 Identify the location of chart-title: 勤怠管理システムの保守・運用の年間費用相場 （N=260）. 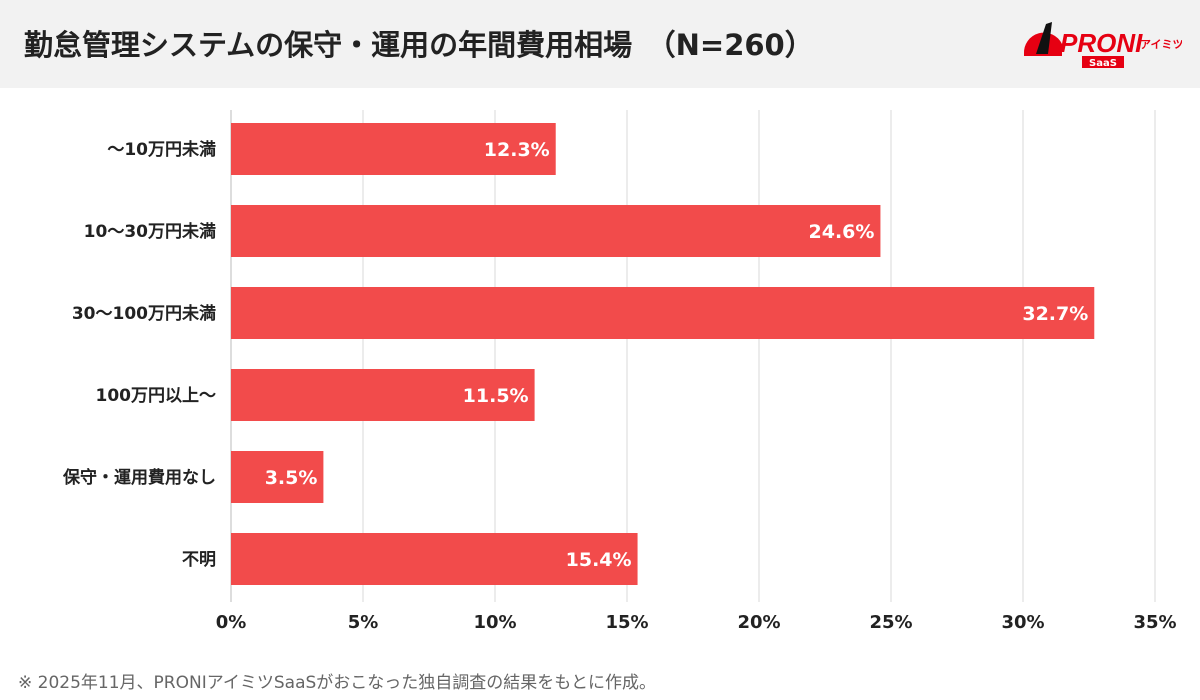
(419, 45).